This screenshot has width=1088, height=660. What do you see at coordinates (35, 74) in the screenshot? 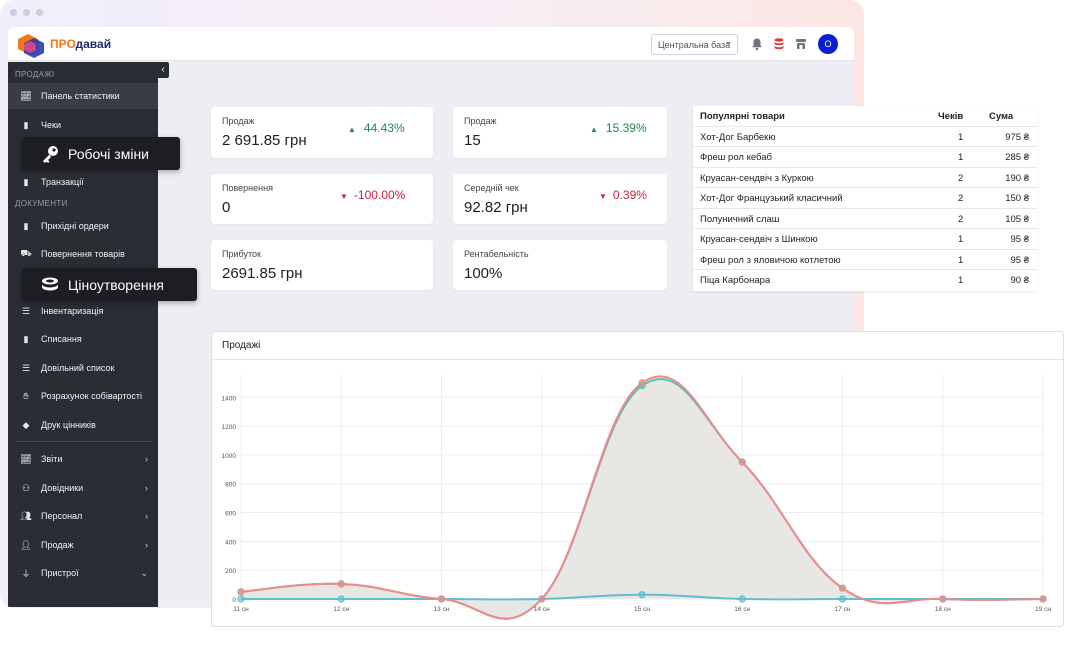
I see `sidebar-section-sales: ПРОДАЖІ` at bounding box center [35, 74].